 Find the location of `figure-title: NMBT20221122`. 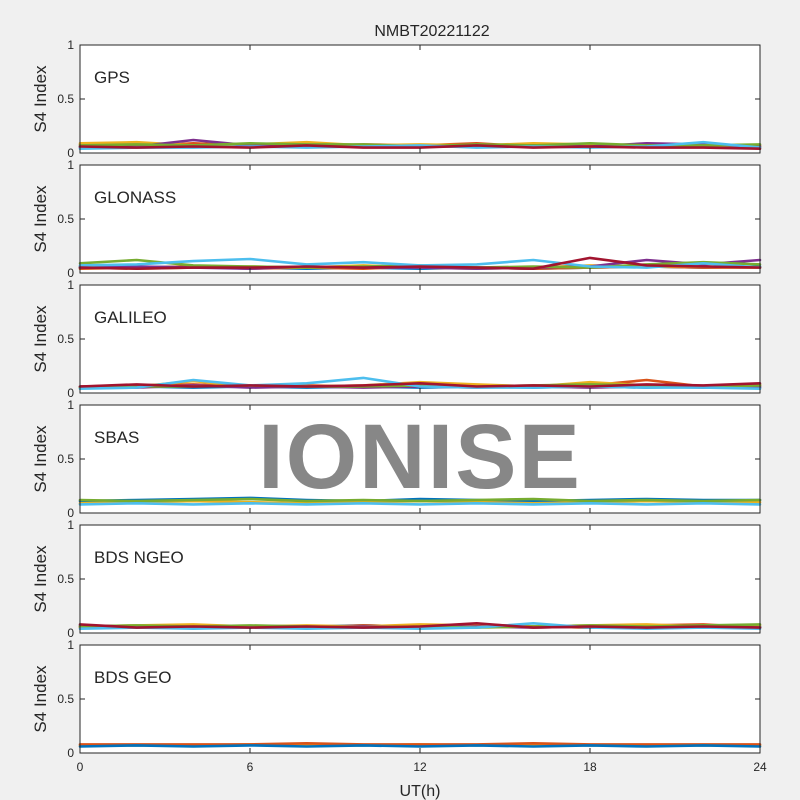

figure-title: NMBT20221122 is located at coordinates (431, 31).